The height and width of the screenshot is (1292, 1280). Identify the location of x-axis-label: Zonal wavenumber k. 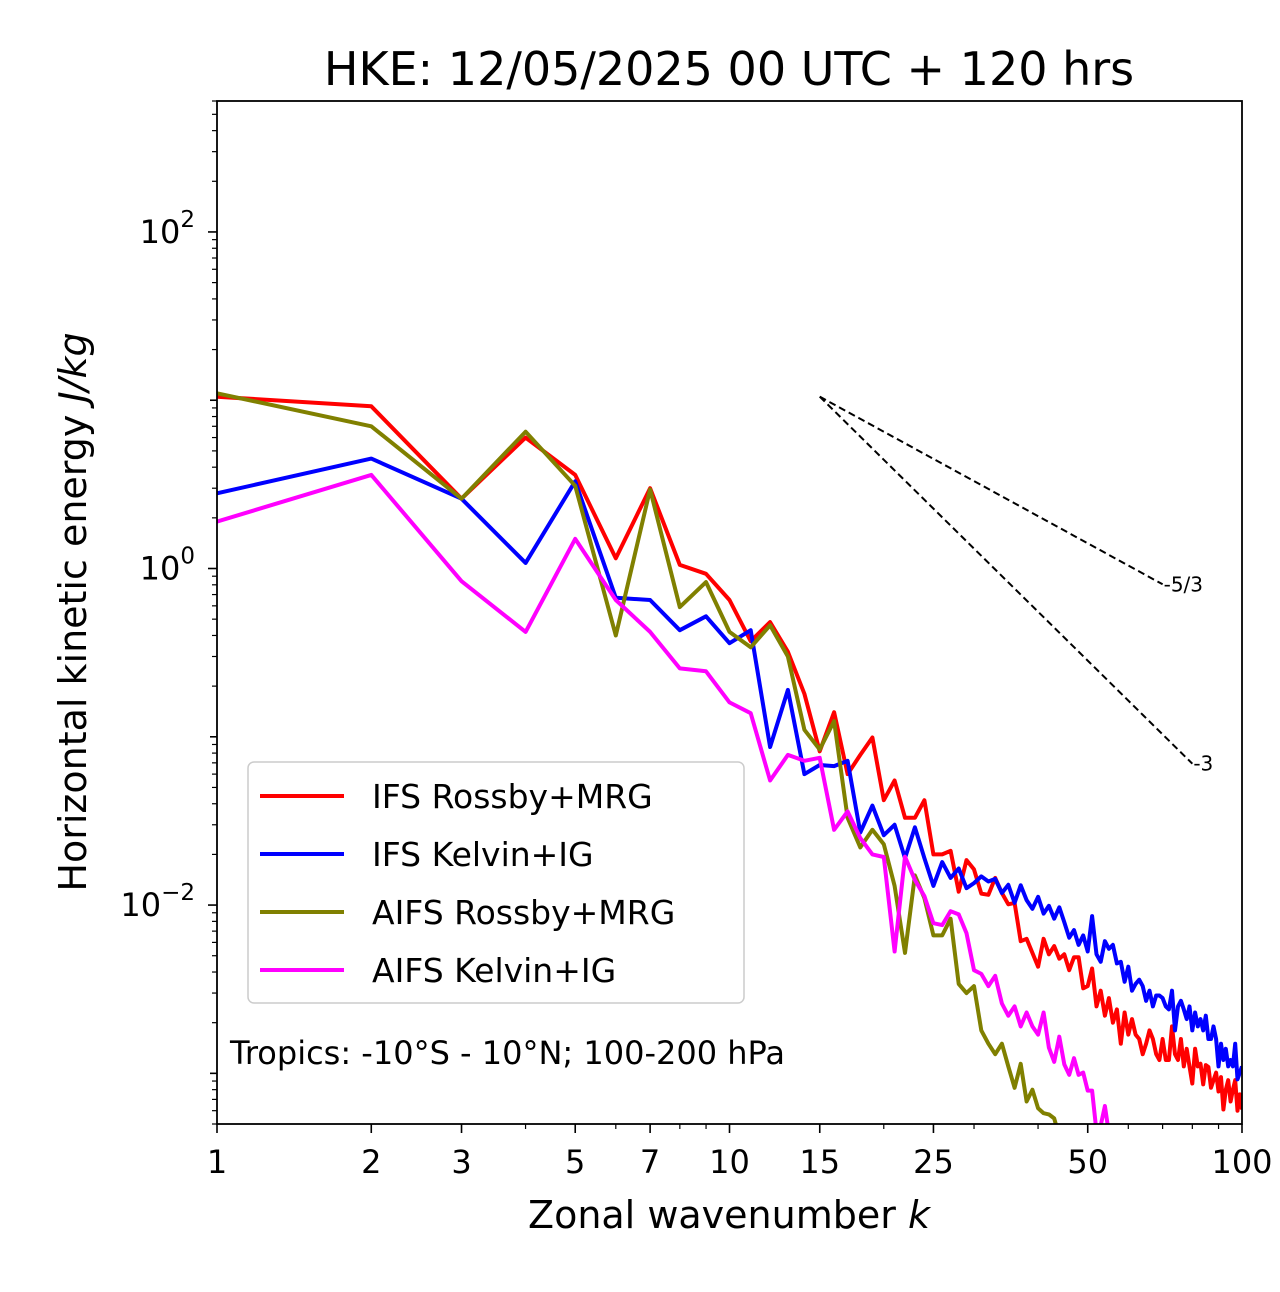
(730, 1215).